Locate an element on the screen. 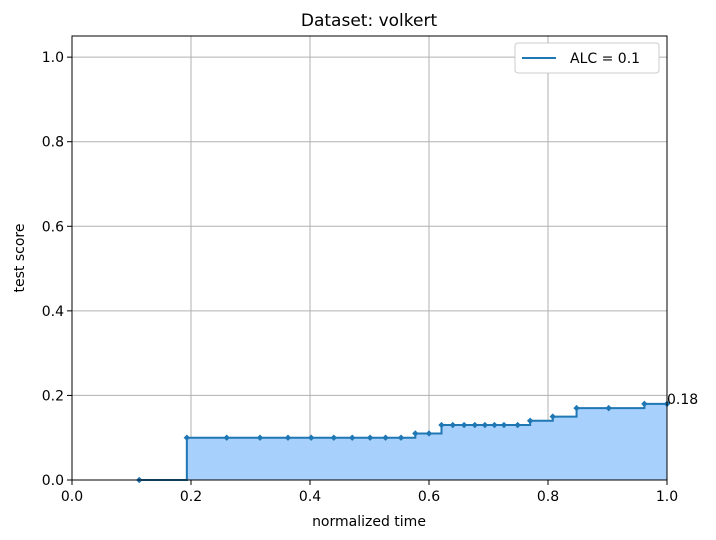 Image resolution: width=716 pixels, height=540 pixels. last-value-annotation: 0.18 is located at coordinates (682, 400).